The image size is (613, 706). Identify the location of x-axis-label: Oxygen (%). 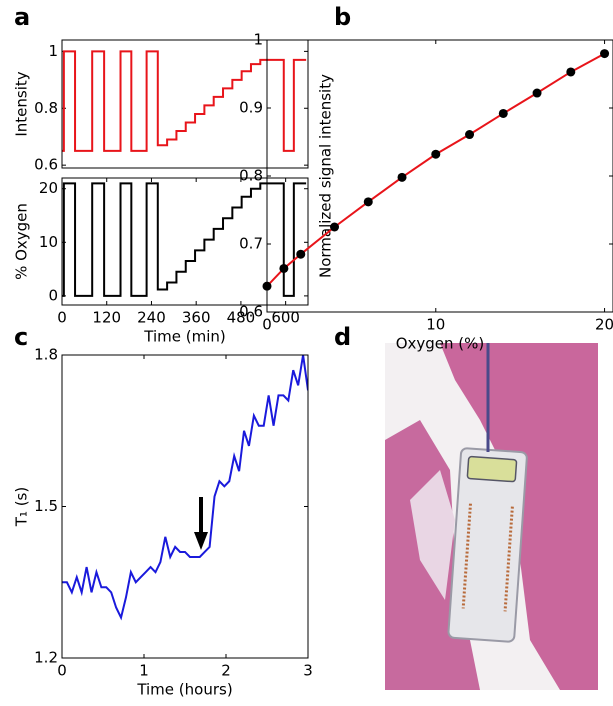
(440, 344).